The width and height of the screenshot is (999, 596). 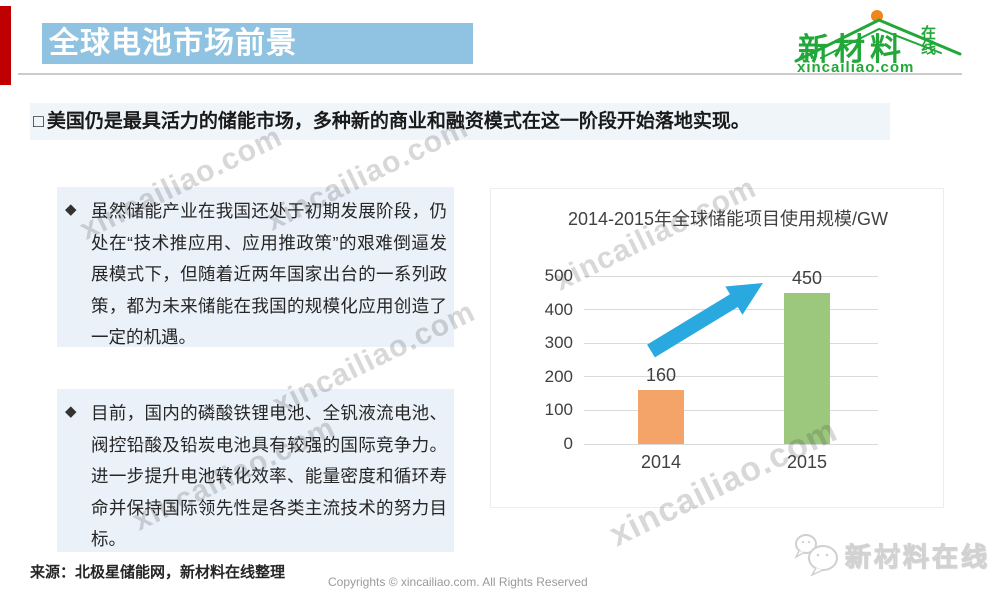 I want to click on y-axis-tick: 200, so click(x=558, y=376).